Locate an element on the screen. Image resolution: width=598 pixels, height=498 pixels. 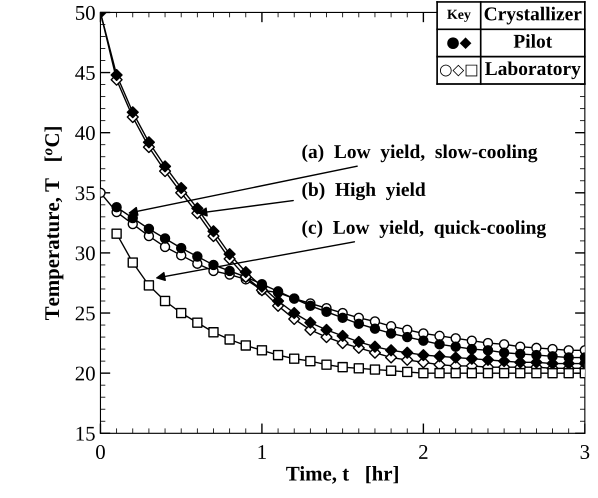
y-tick-label: 20 is located at coordinates (85, 373).